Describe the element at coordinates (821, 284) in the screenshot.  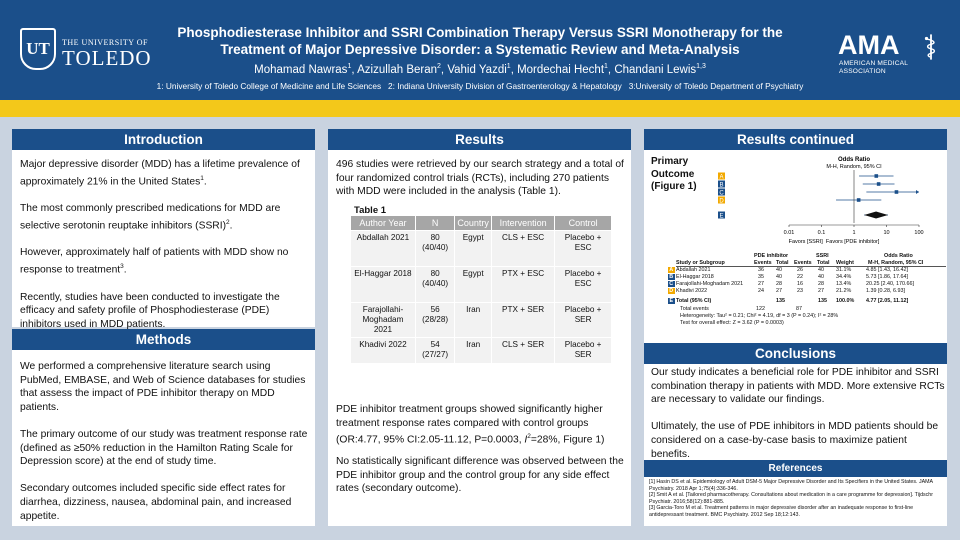
I see `ssri-total: 28` at that location.